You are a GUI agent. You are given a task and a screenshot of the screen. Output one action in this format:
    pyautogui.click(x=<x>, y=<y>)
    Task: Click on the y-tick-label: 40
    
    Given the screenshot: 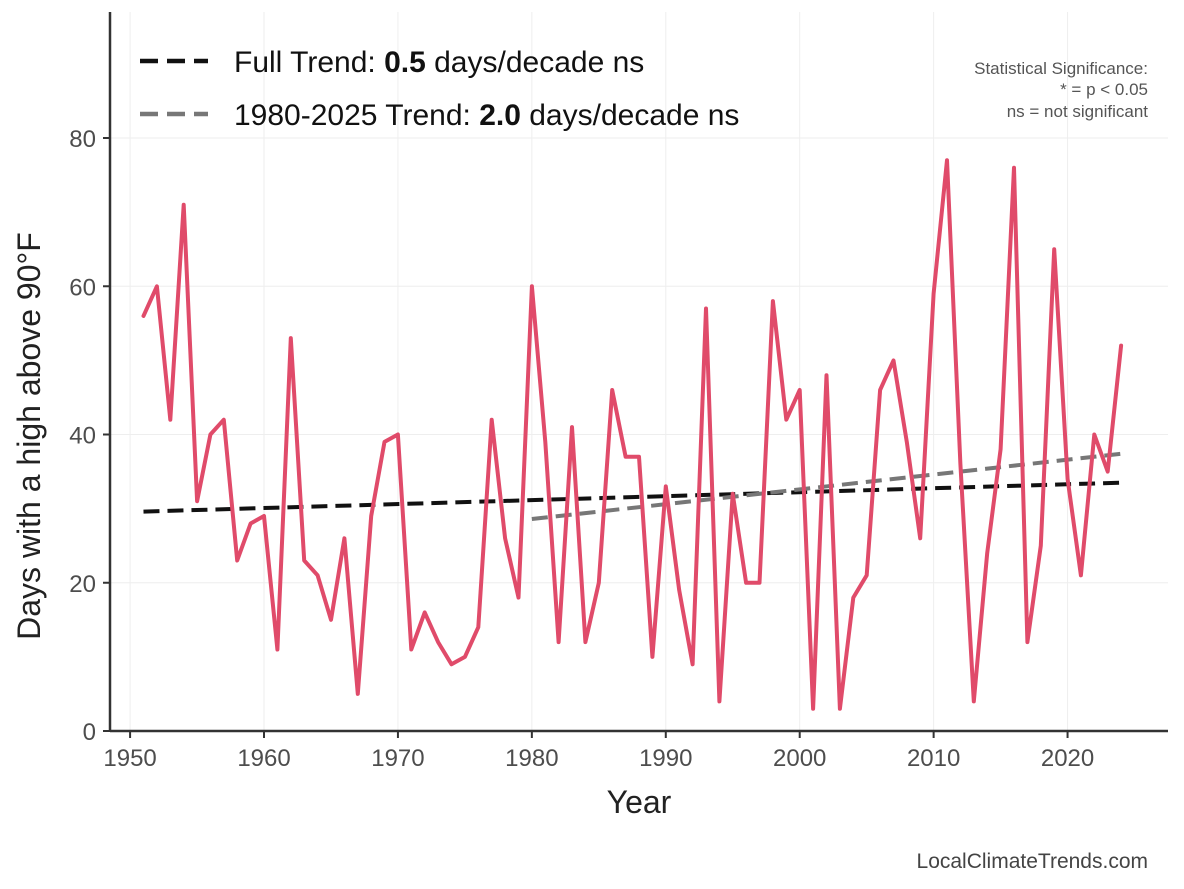 What is the action you would take?
    pyautogui.click(x=82, y=436)
    